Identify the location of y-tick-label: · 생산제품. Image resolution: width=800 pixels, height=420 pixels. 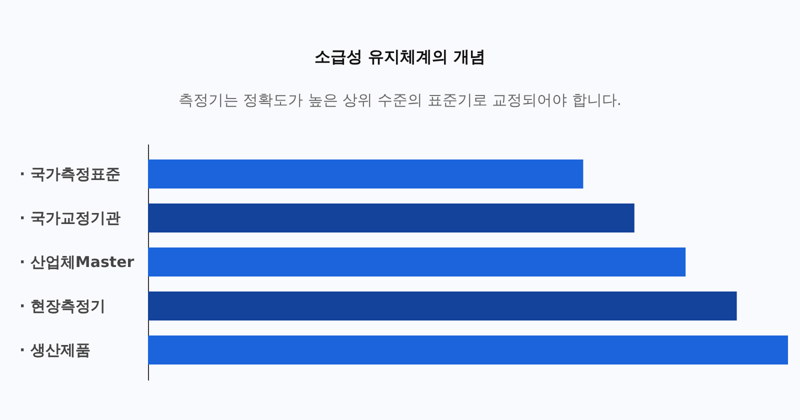
(55, 349).